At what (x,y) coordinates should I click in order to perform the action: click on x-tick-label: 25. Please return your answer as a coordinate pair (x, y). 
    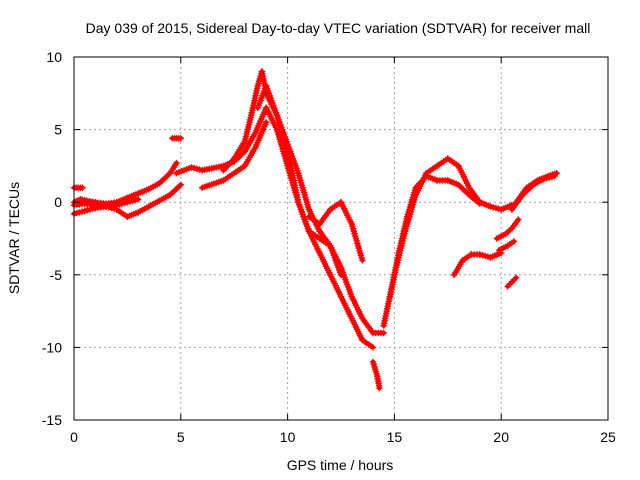
    Looking at the image, I should click on (608, 437).